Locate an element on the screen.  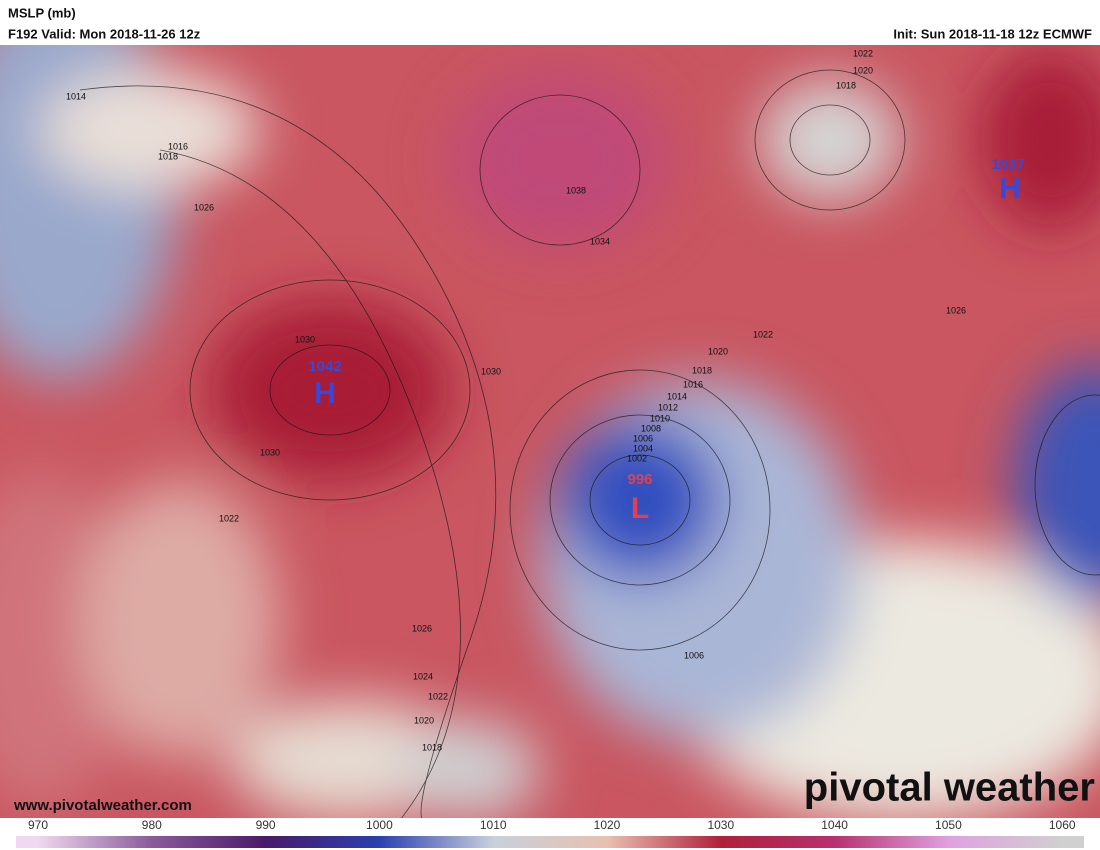
contour-label: 1024 is located at coordinates (423, 676).